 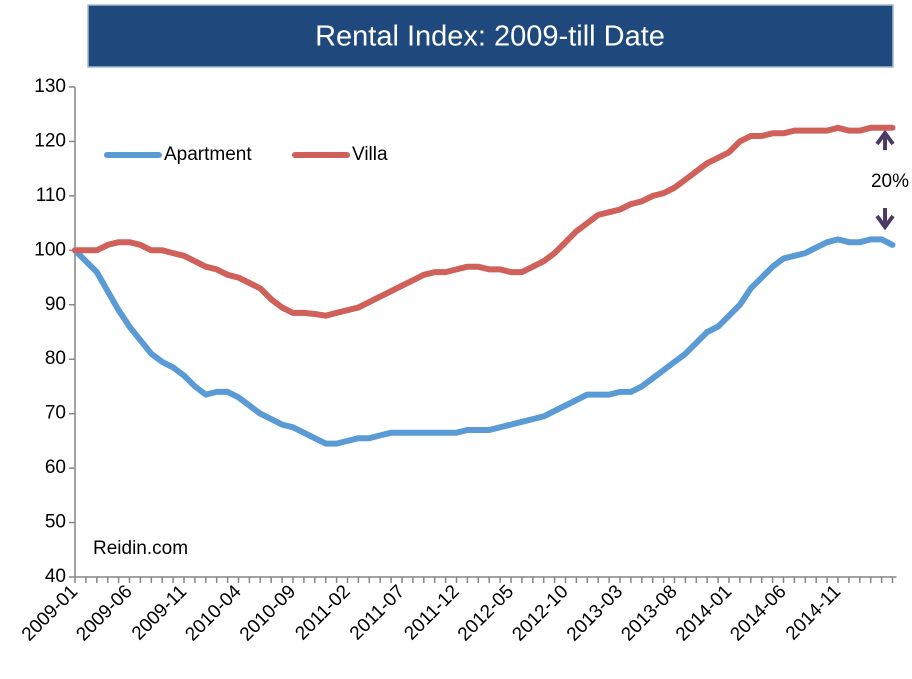 I want to click on y-tick-label: 100, so click(x=50, y=249).